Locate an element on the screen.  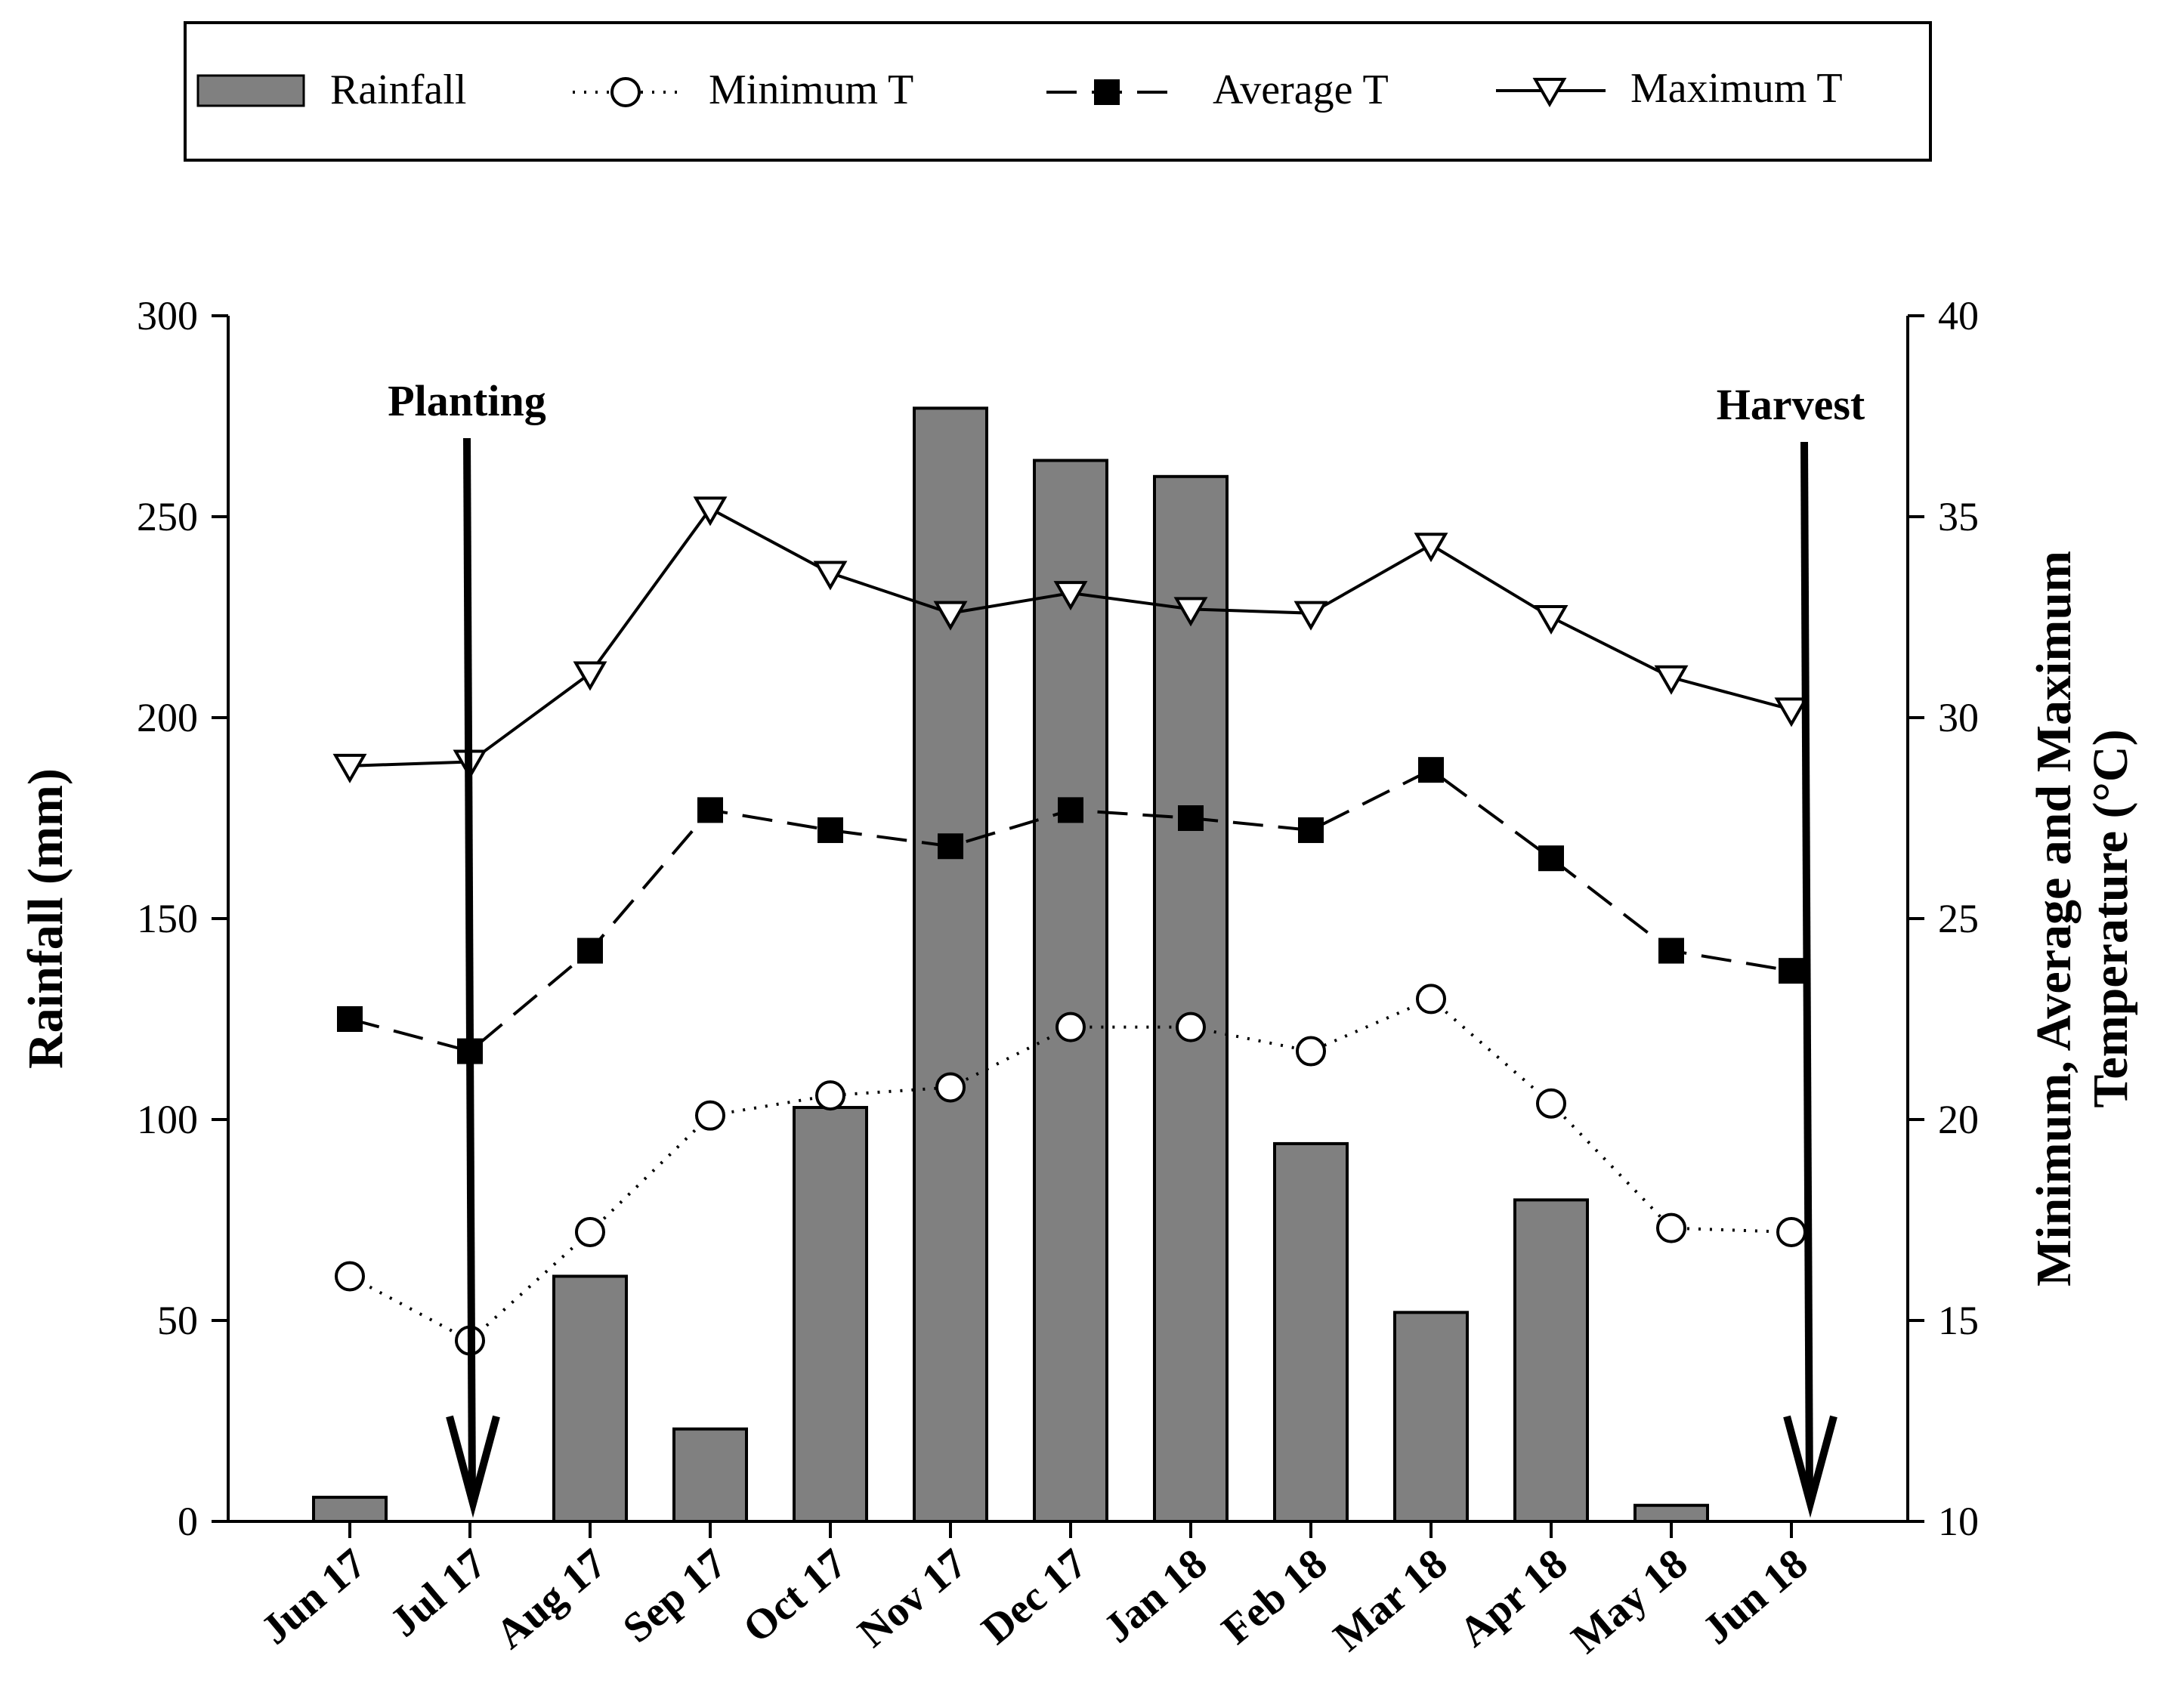
right-axis-title-line2: Temperature (°C) is located at coordinates (2110, 918).